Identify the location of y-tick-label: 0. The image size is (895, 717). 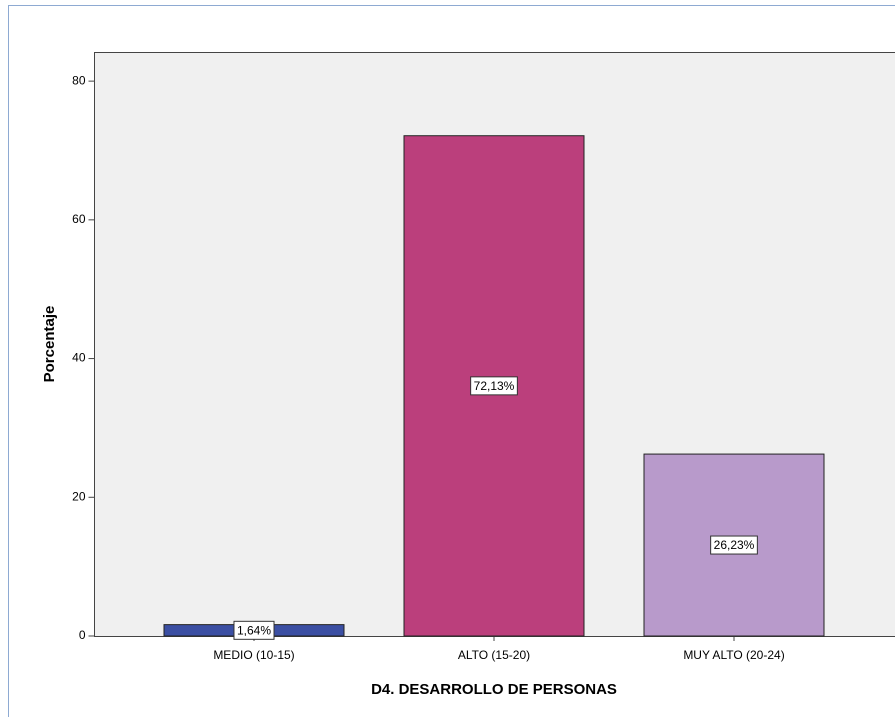
(82, 635).